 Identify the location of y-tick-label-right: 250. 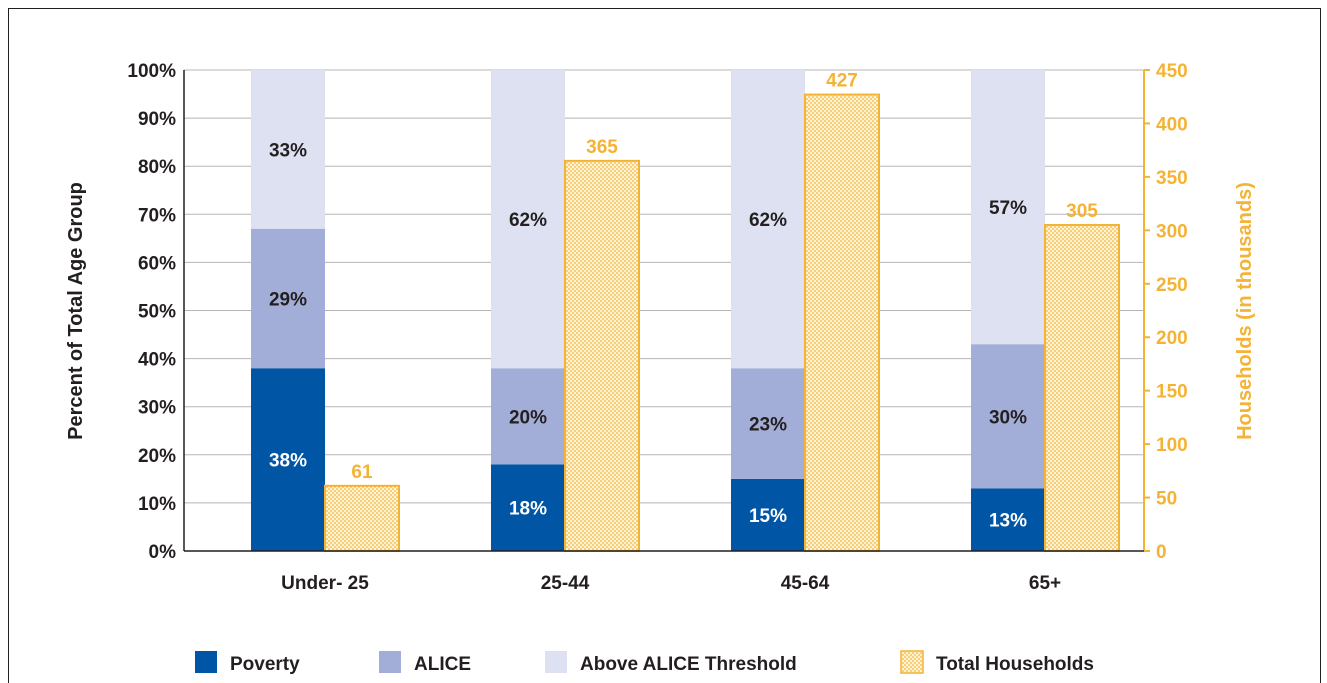
(1172, 285).